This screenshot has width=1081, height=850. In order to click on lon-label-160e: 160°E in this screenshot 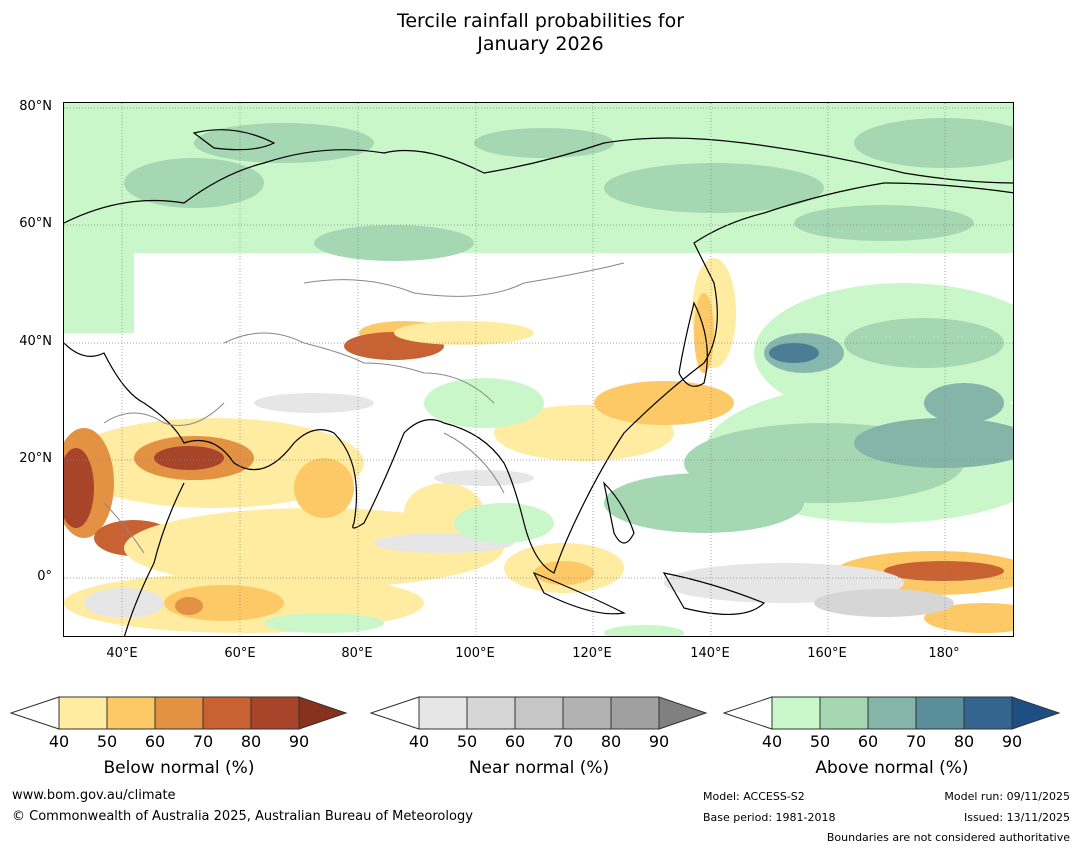, I will do `click(827, 653)`.